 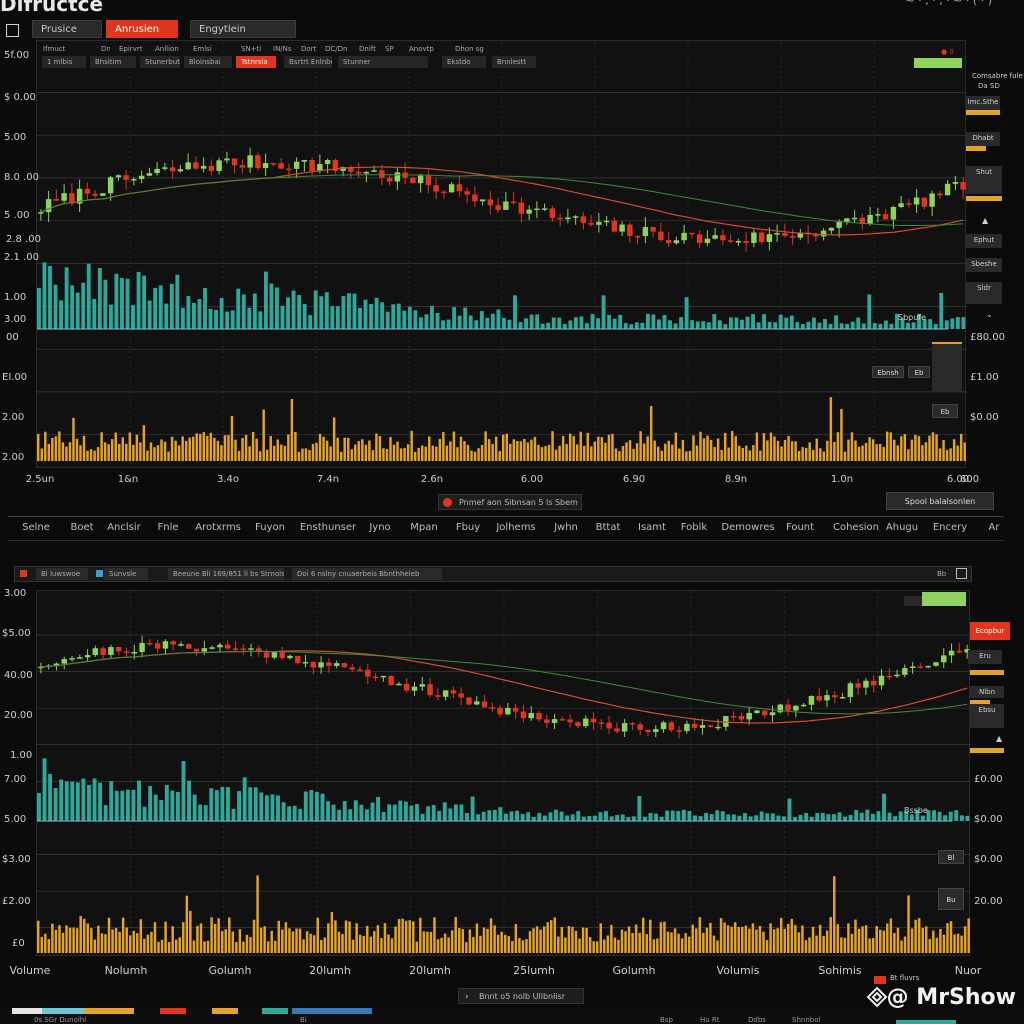 What do you see at coordinates (131, 49) in the screenshot?
I see `chart1-tool-2: Epirvrt` at bounding box center [131, 49].